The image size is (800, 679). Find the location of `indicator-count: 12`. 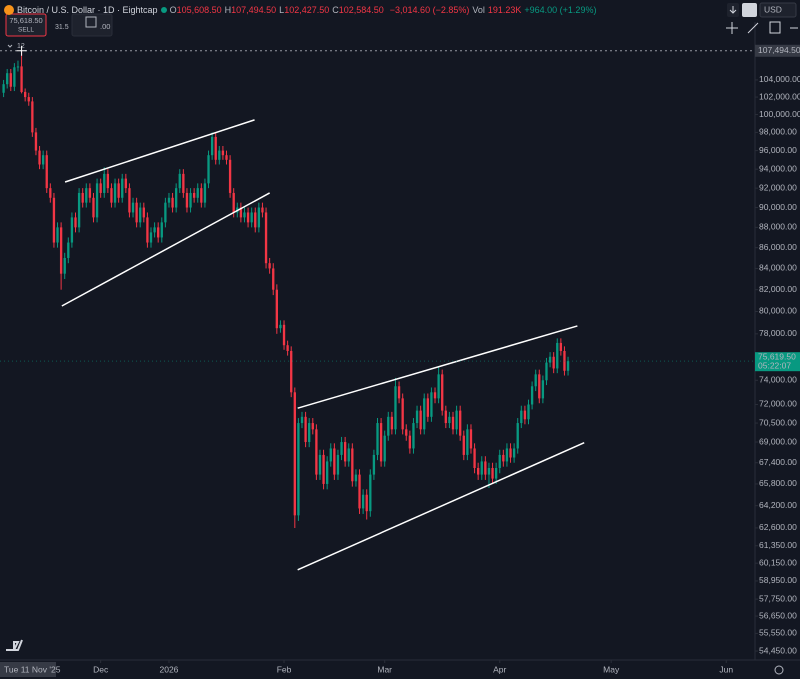

indicator-count: 12 is located at coordinates (21, 46).